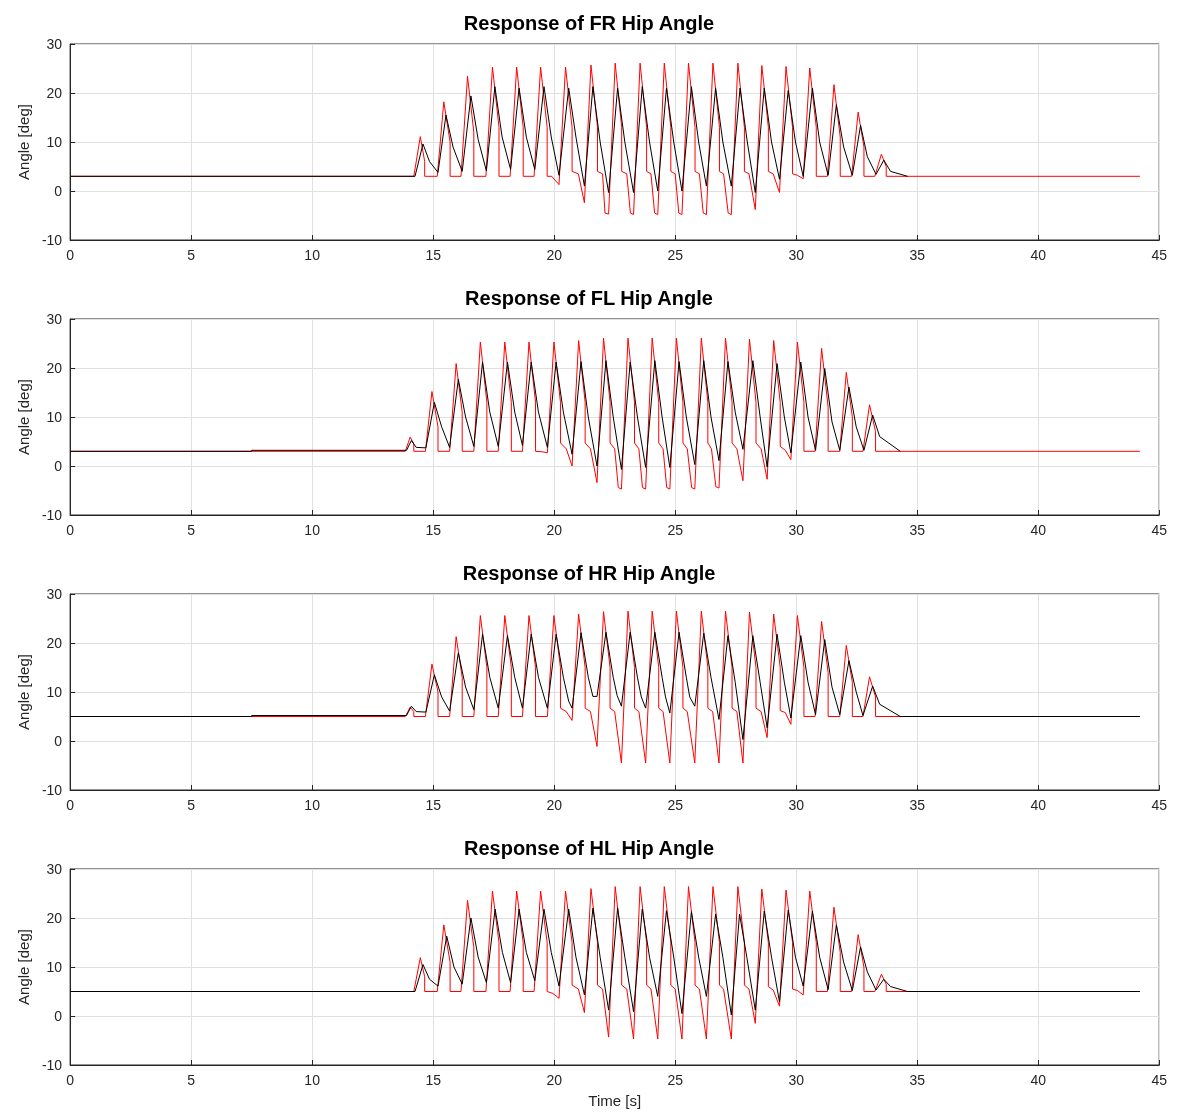  What do you see at coordinates (589, 298) in the screenshot?
I see `chart-title: Response of FL Hip Angle` at bounding box center [589, 298].